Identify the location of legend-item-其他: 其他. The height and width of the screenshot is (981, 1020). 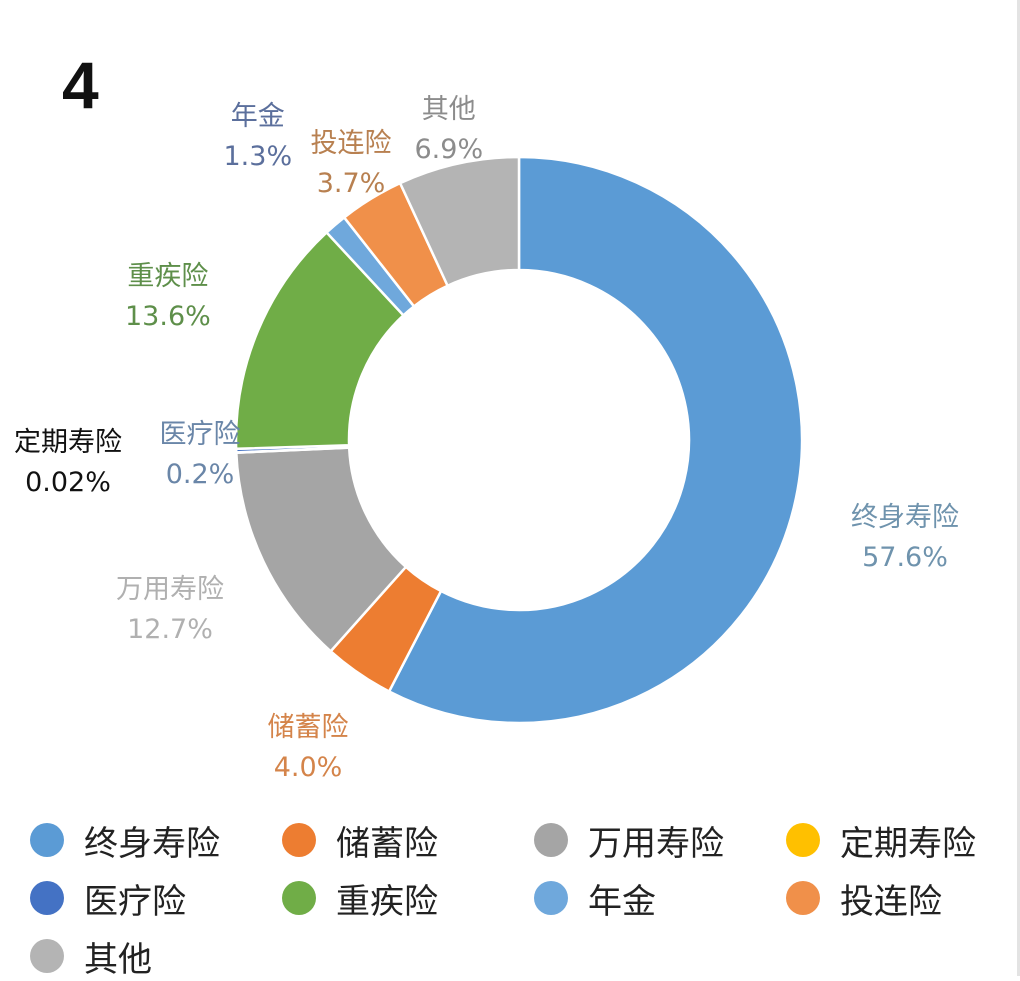
(156, 957).